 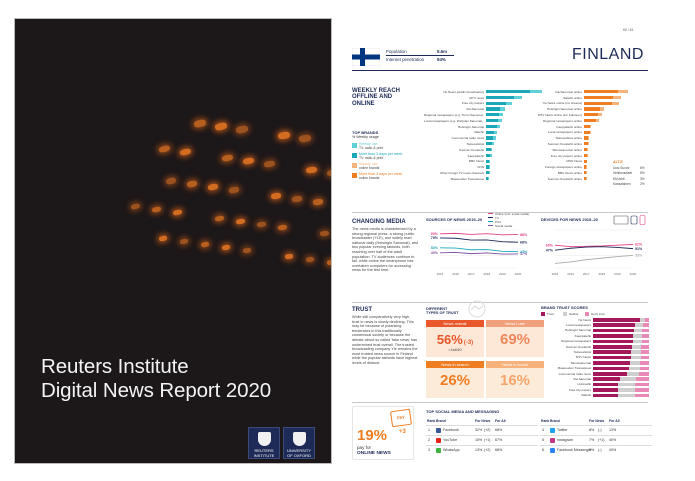 I want to click on bar-label: Kauppalehti, so click(x=475, y=155).